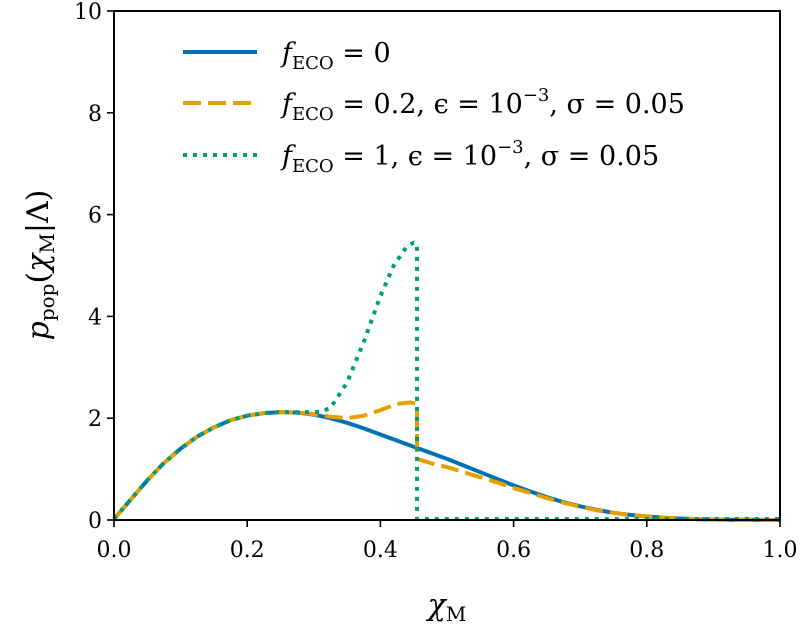 The image size is (800, 625). Describe the element at coordinates (94, 267) in the screenshot. I see `y-axis-ticks: 0 2 4 6 8 10` at that location.